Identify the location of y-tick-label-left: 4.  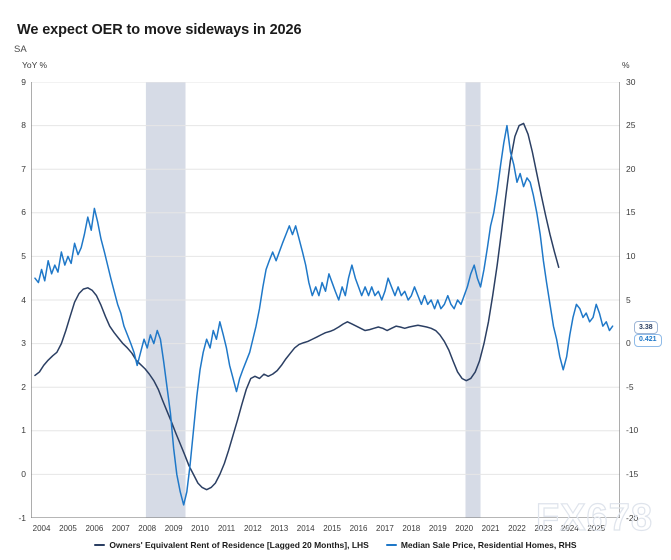
(23, 299).